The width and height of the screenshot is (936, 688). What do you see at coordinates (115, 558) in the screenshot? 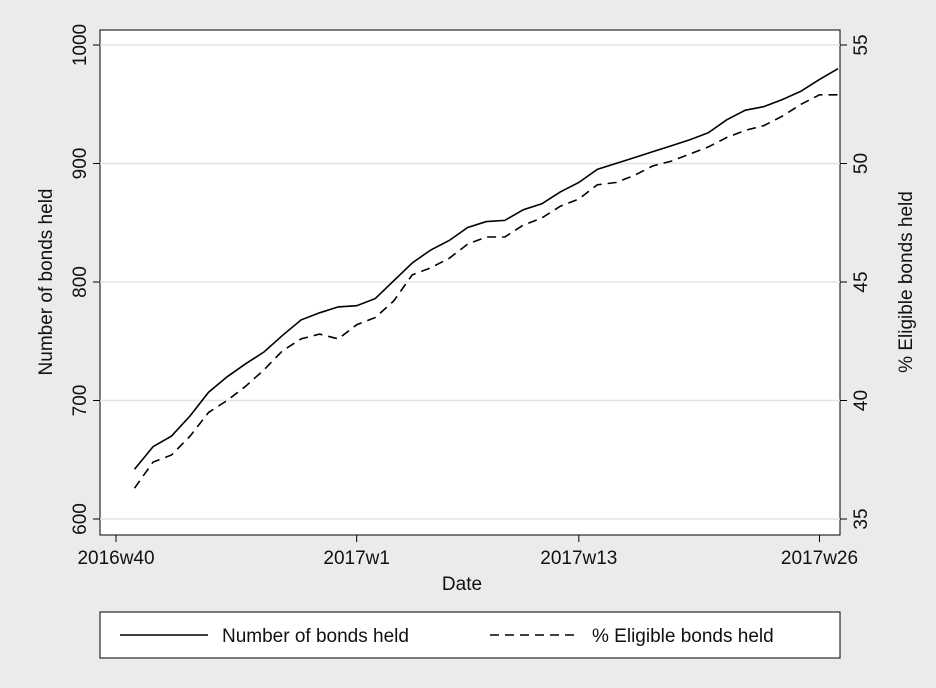
I see `x-tick-label: 2016w40` at bounding box center [115, 558].